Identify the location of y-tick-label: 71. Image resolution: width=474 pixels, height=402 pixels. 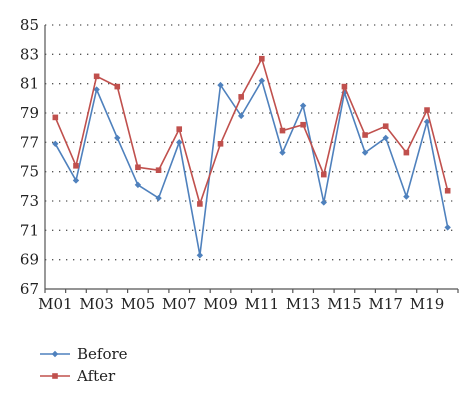
(29, 230).